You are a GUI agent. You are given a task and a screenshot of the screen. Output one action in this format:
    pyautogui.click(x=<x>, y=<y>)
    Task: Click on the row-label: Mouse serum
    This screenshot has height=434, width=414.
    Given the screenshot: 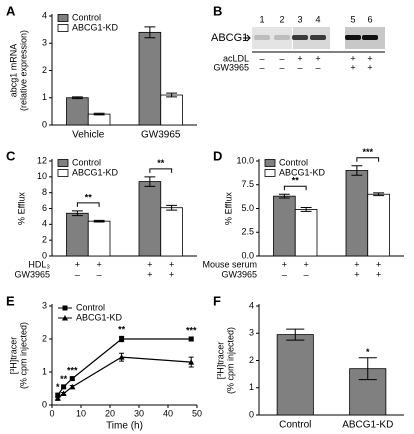 What is the action you would take?
    pyautogui.click(x=229, y=264)
    